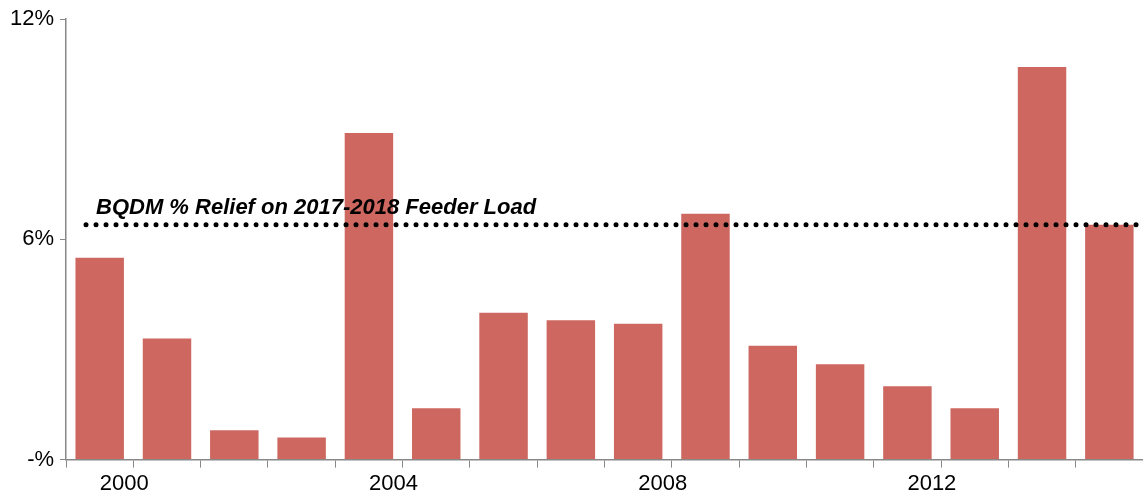 This screenshot has height=504, width=1143. Describe the element at coordinates (124, 482) in the screenshot. I see `x-tick-label: 2000` at that location.